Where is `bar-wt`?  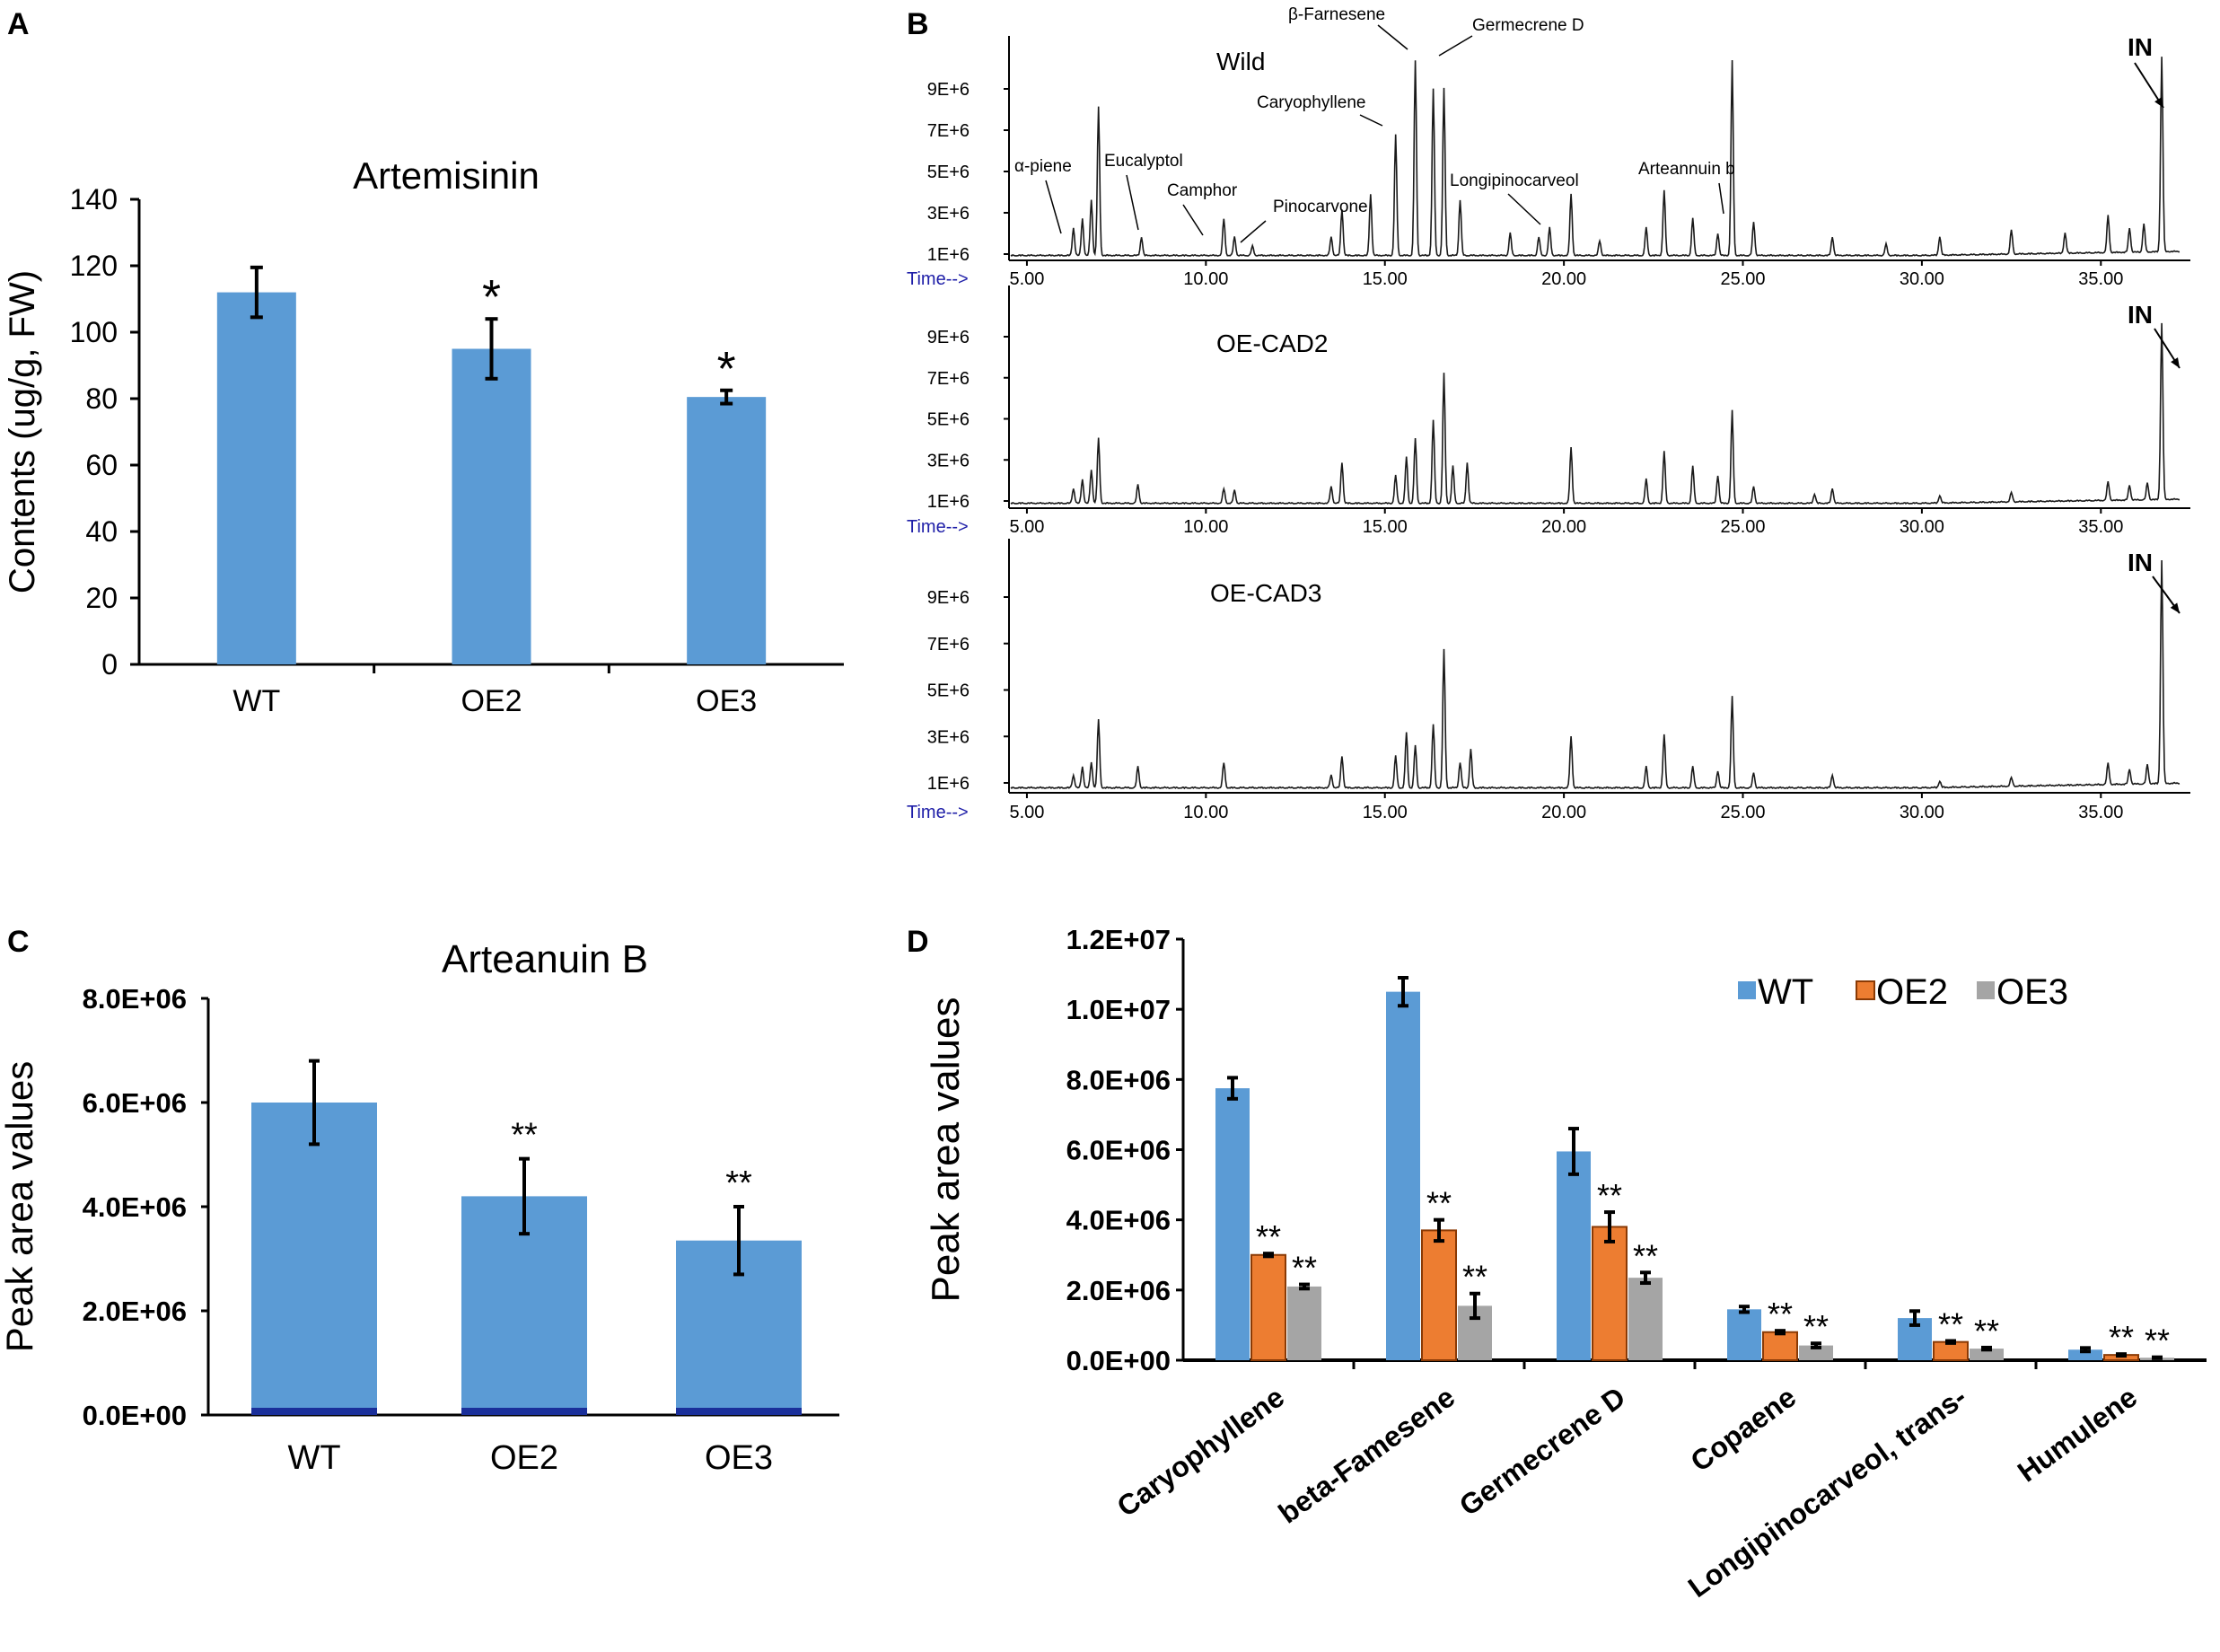 bar-wt is located at coordinates (1233, 1224).